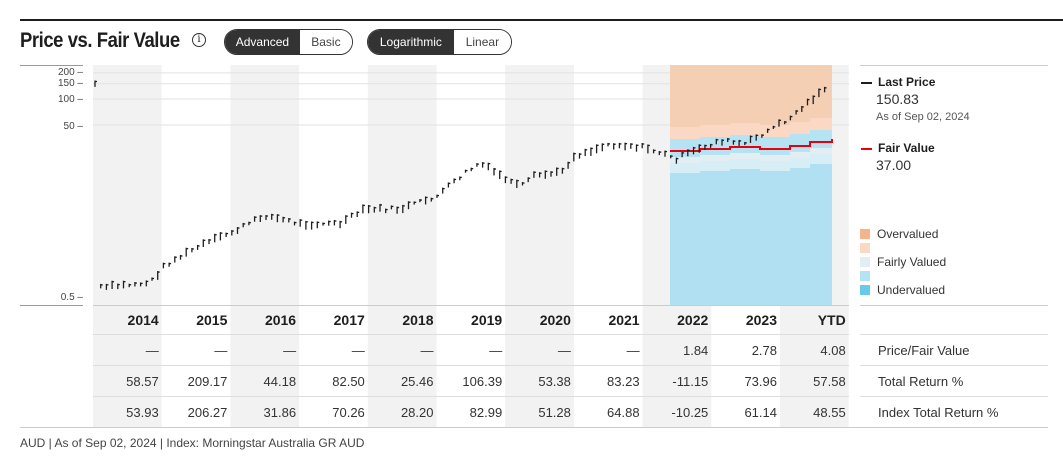 The image size is (1063, 462). Describe the element at coordinates (866, 83) in the screenshot. I see `last-price-line-icon` at that location.